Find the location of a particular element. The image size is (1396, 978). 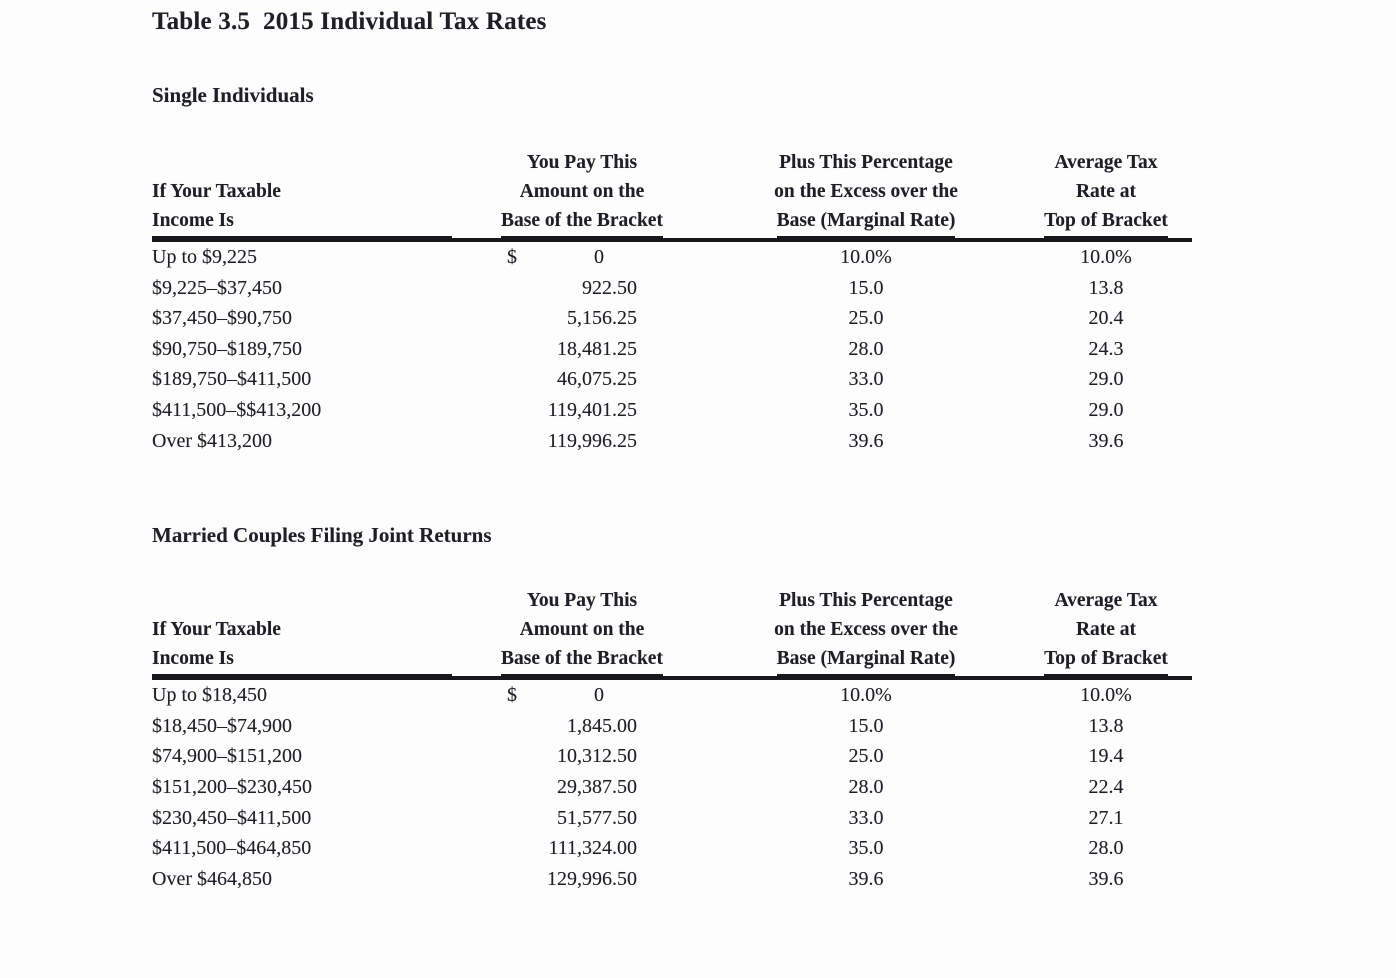

cell-base-amount: 46,075.25 is located at coordinates (597, 379).